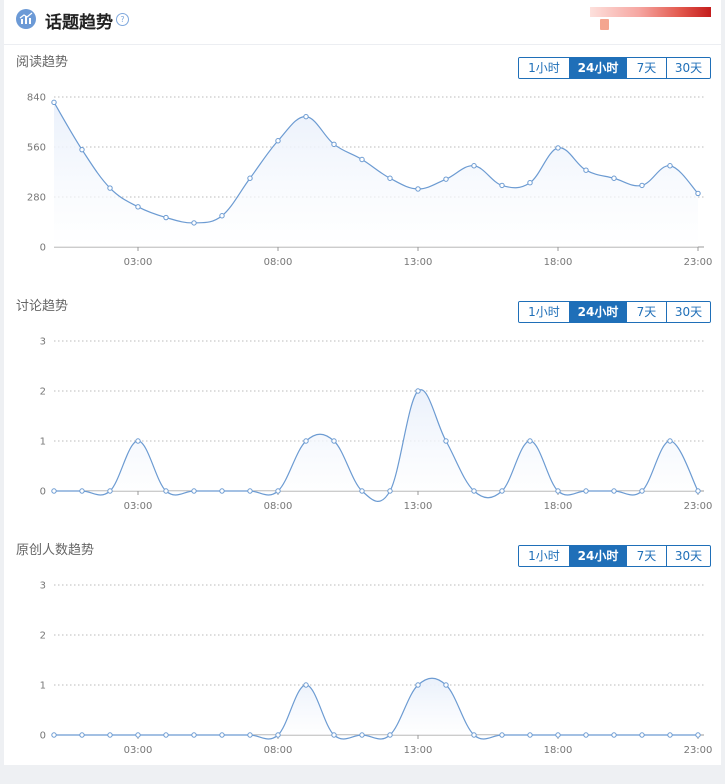 Image resolution: width=725 pixels, height=784 pixels. What do you see at coordinates (43, 636) in the screenshot?
I see `y-tick-label: 2` at bounding box center [43, 636].